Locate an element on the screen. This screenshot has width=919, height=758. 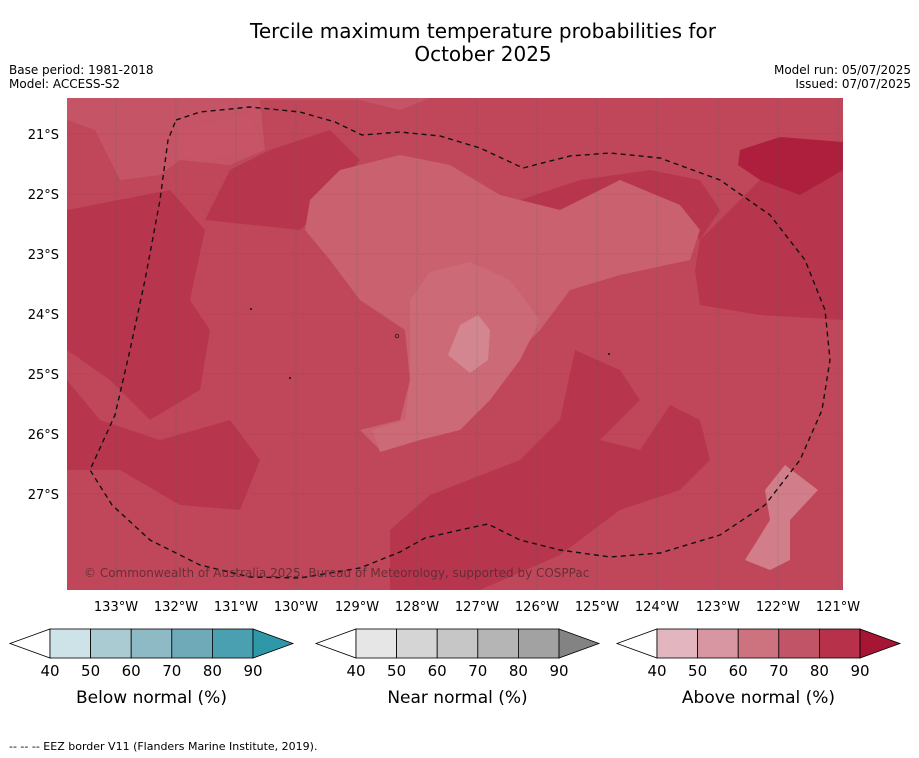
meta-right: Model run: 05/07/2025 Issued: 07/07/2025 is located at coordinates (842, 77).